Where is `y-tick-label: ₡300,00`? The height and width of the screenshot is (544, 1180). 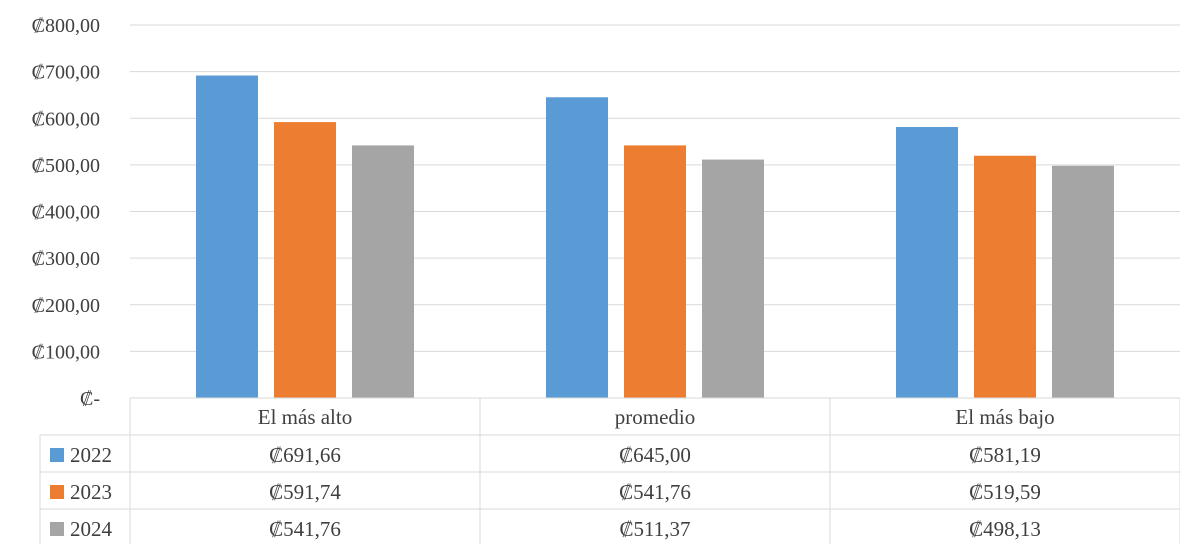
y-tick-label: ₡300,00 is located at coordinates (66, 259).